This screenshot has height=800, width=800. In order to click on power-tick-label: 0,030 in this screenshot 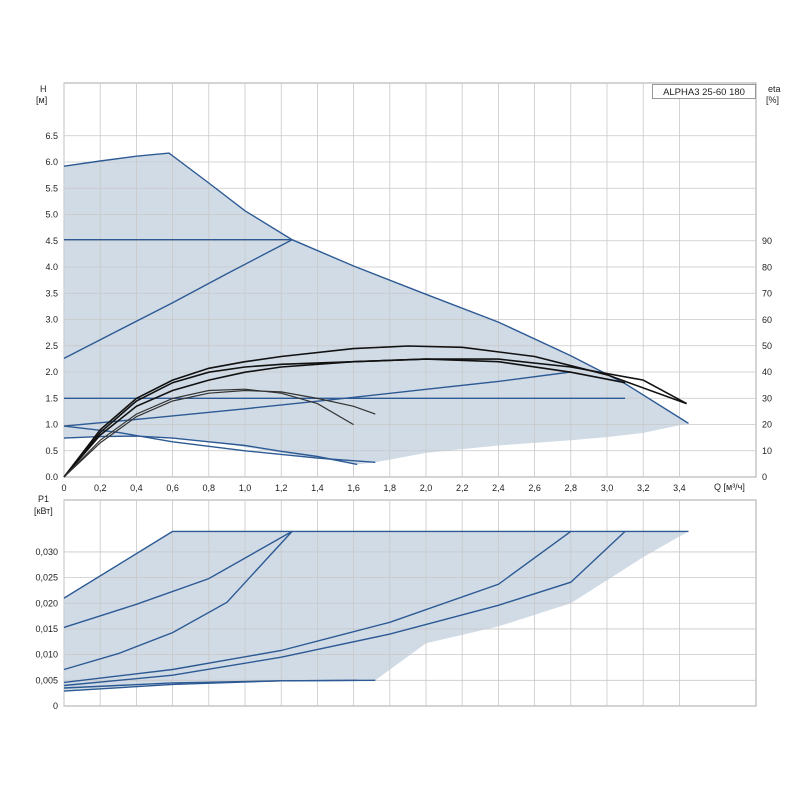, I will do `click(46, 552)`.